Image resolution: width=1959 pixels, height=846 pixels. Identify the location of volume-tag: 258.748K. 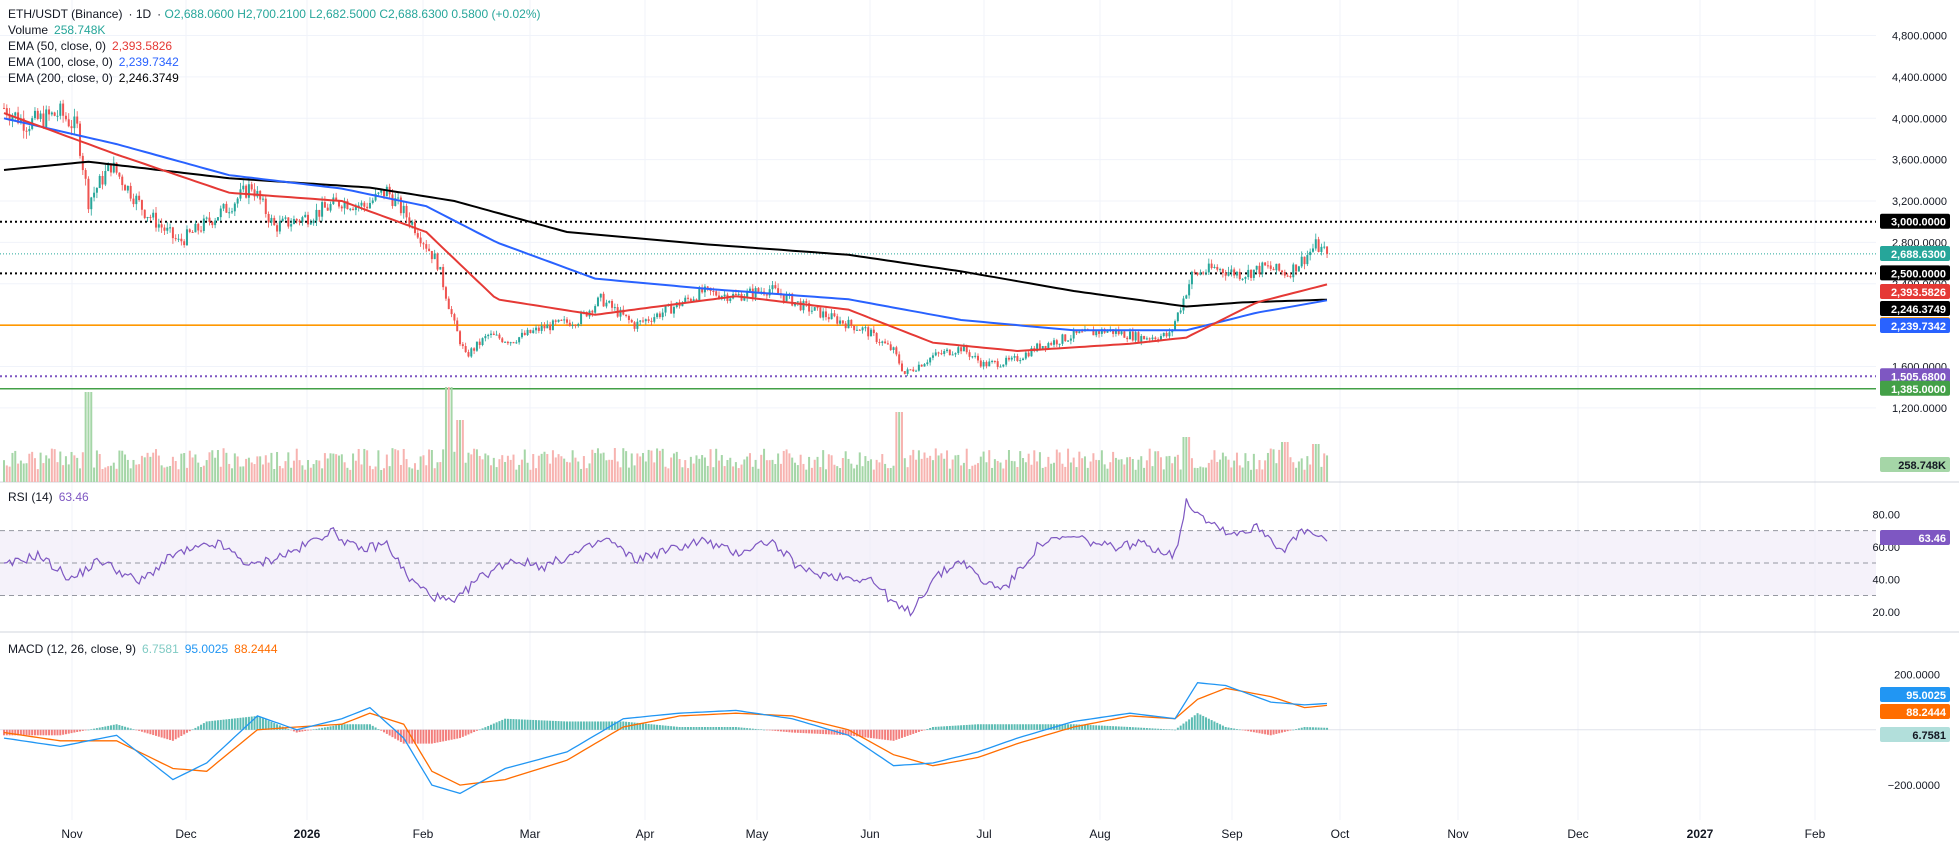
(1922, 466).